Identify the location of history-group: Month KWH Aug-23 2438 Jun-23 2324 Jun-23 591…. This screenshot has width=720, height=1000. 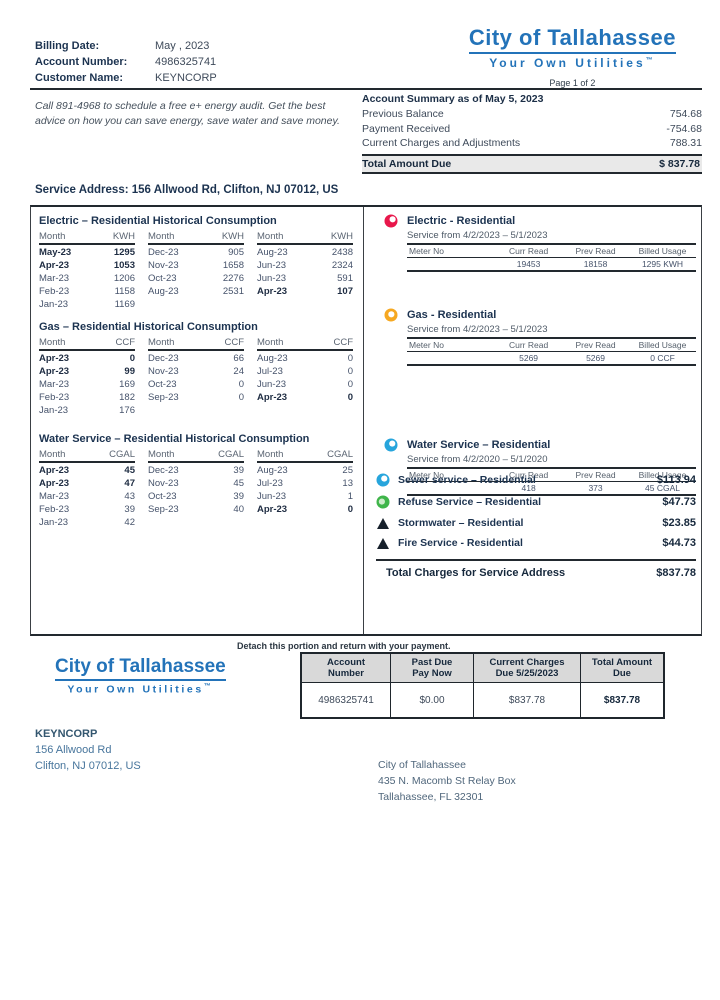
(305, 271).